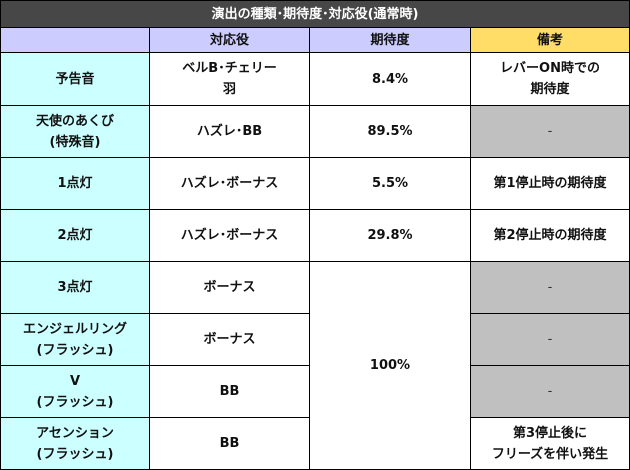  I want to click on note-line: 第3停止後に, so click(550, 433).